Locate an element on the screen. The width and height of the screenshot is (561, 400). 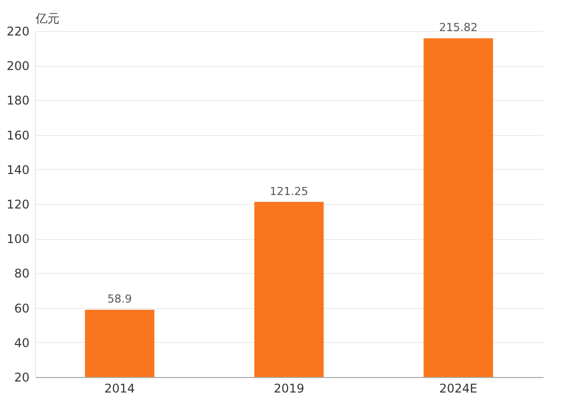
y-tick-label: 160 is located at coordinates (18, 135).